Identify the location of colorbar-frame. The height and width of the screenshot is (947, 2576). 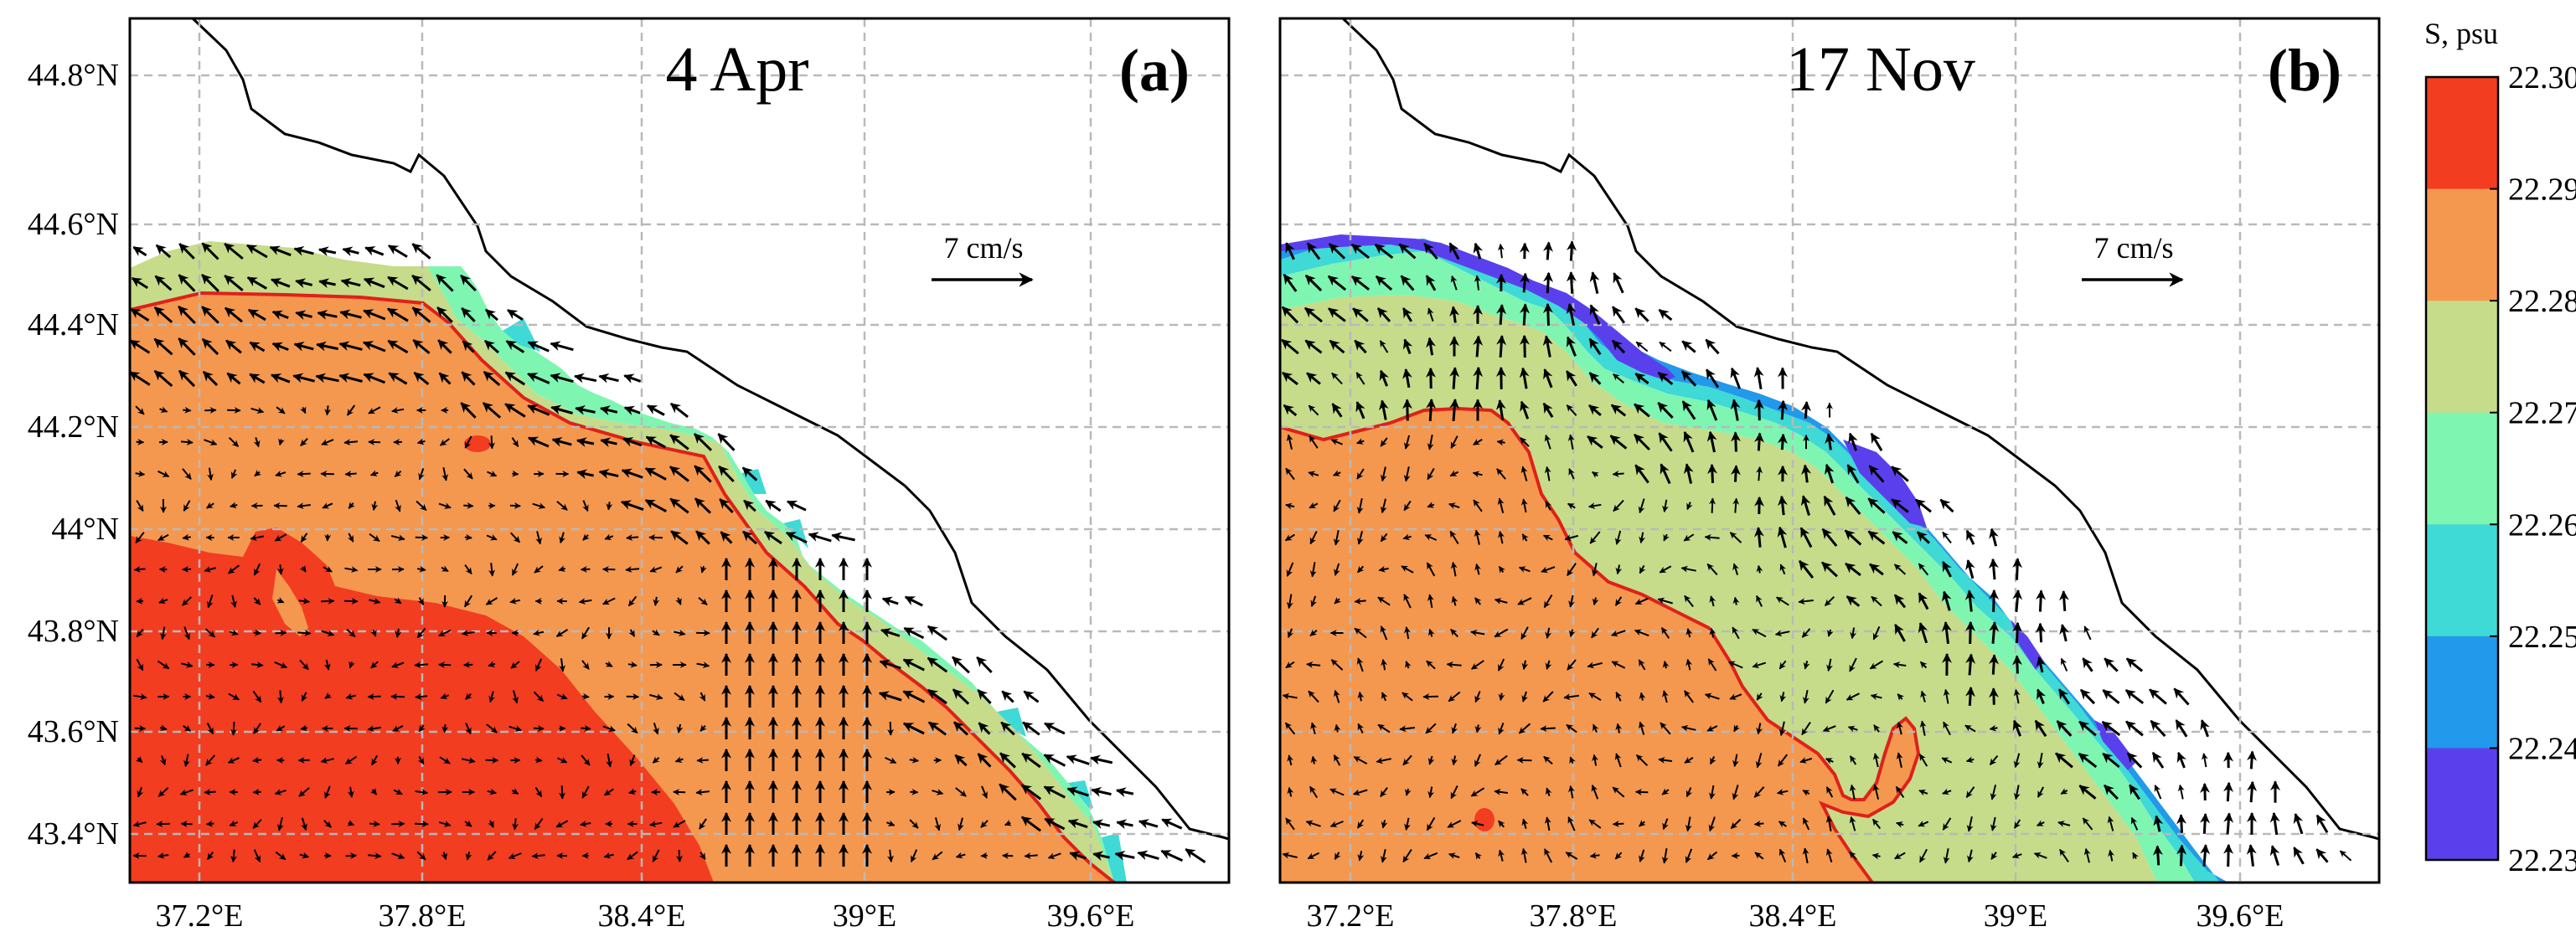
(2462, 468).